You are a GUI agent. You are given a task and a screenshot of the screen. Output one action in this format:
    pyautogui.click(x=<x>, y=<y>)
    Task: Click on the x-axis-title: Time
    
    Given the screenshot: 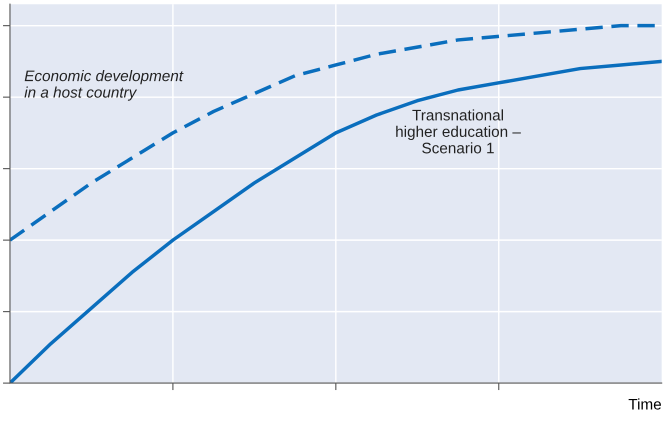 What is the action you would take?
    pyautogui.click(x=644, y=404)
    